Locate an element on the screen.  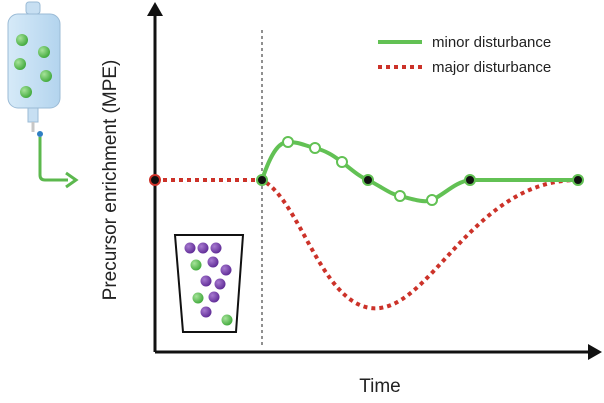
x-axis-label: Time is located at coordinates (380, 386).